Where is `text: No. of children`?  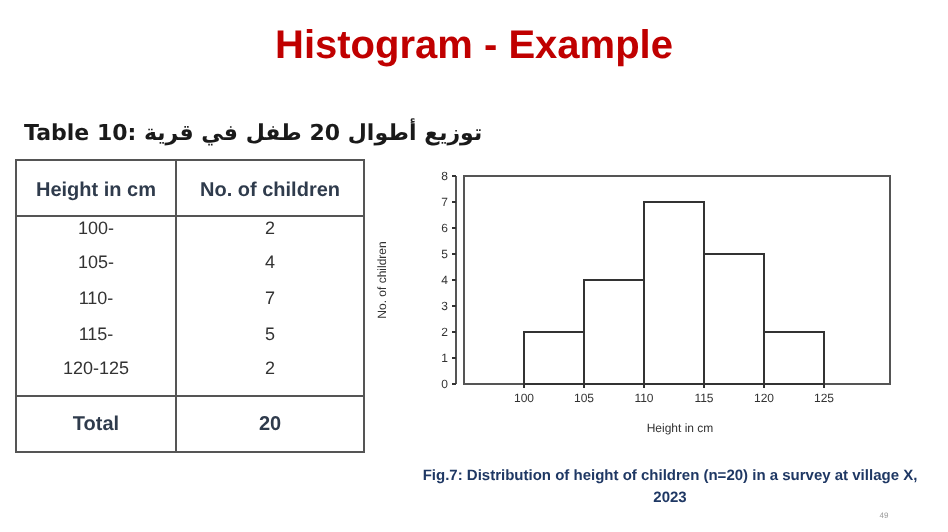 text: No. of children is located at coordinates (270, 191).